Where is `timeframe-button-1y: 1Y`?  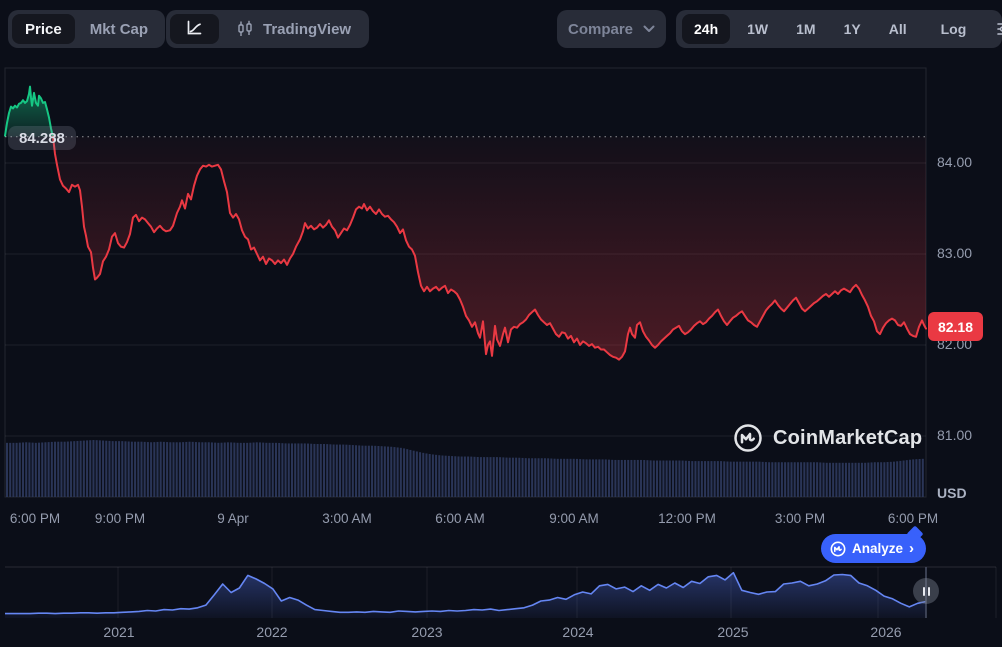 timeframe-button-1y: 1Y is located at coordinates (852, 29).